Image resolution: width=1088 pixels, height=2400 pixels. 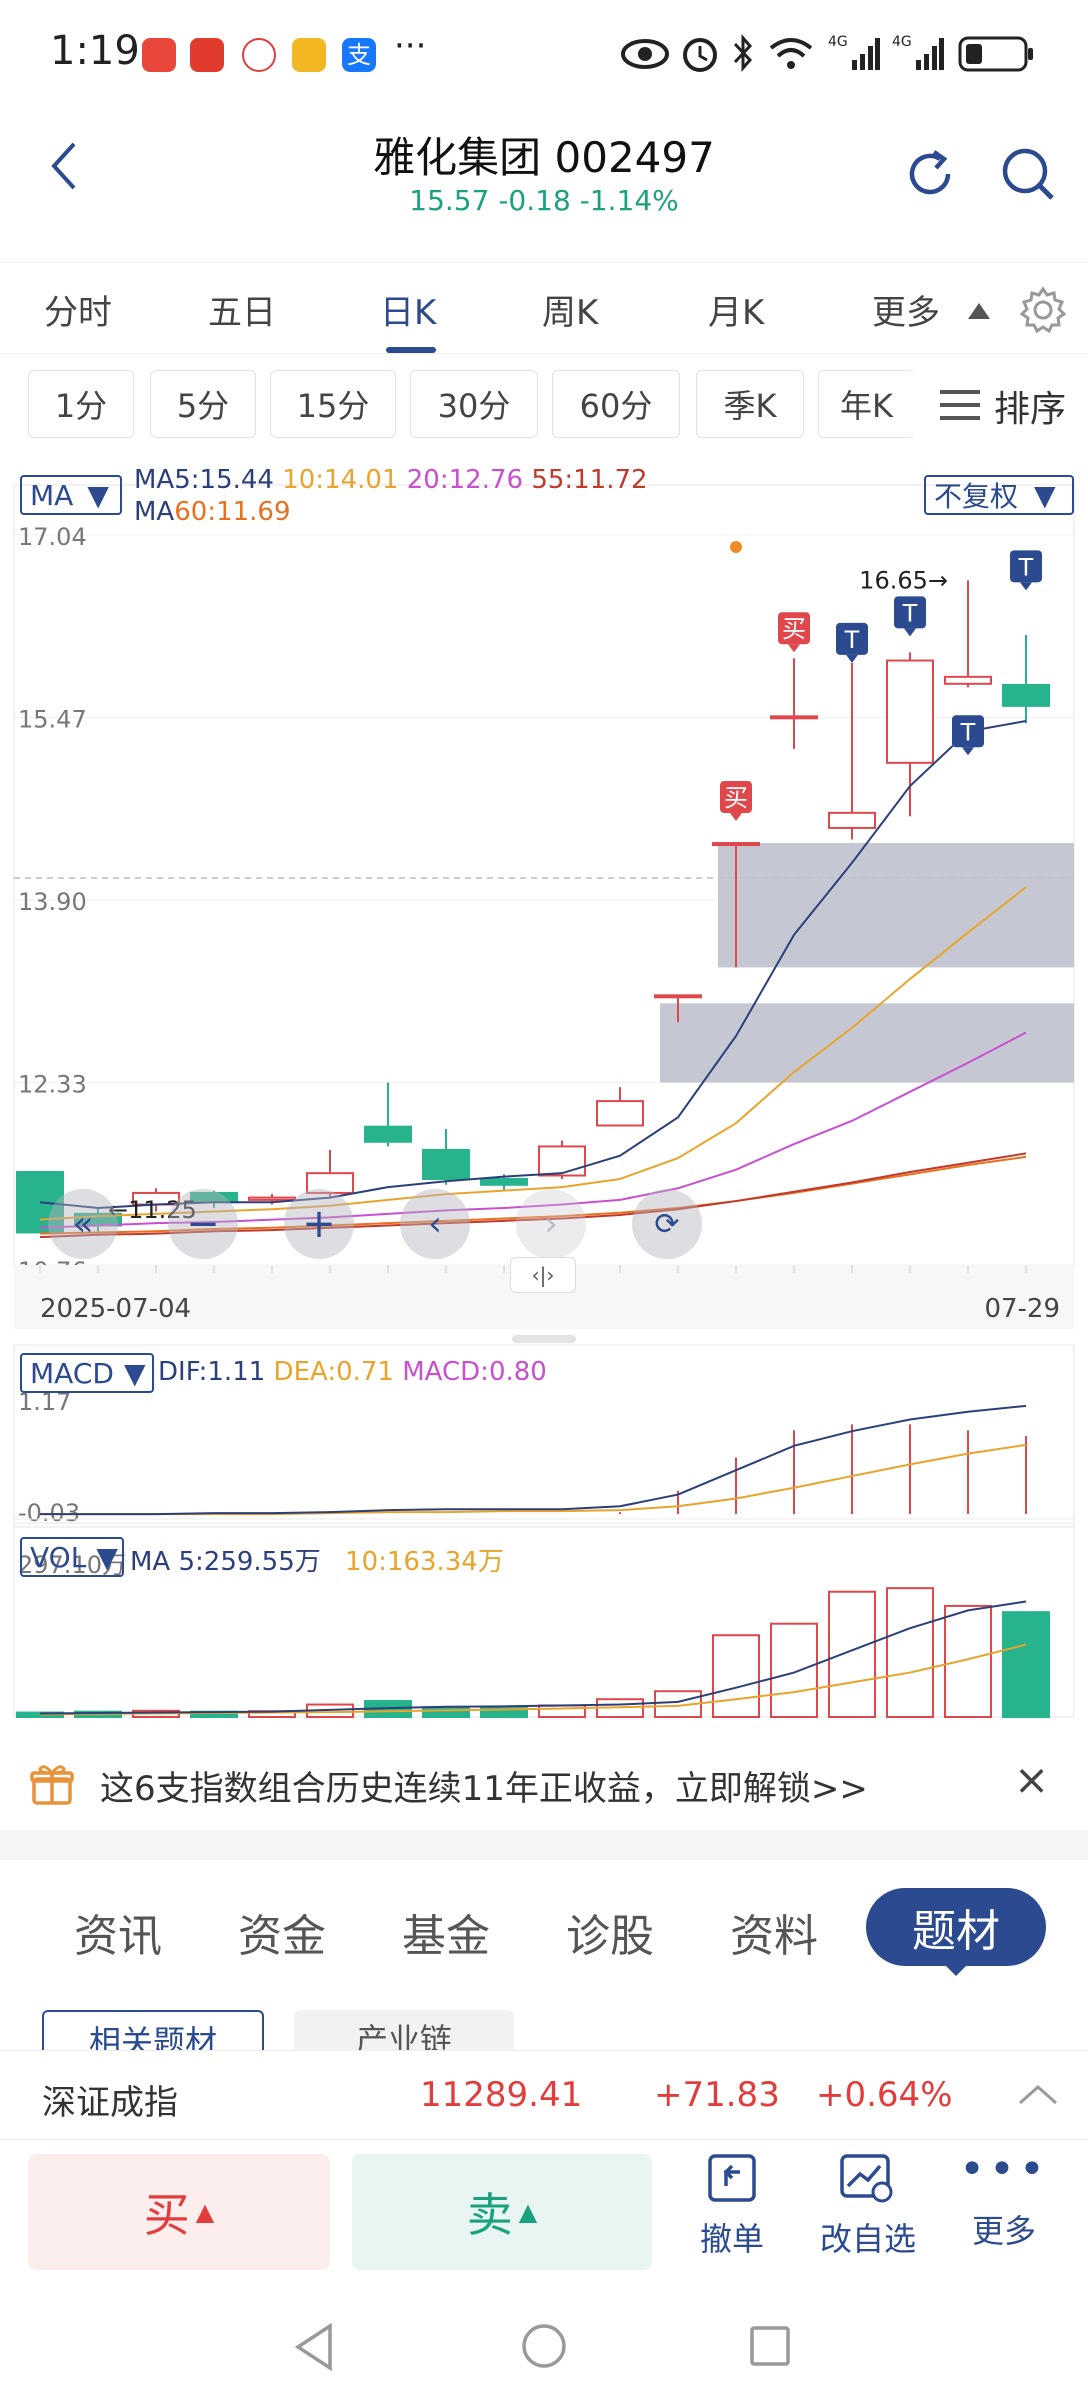 I want to click on signal-4g-2-icon: 4G, so click(x=918, y=52).